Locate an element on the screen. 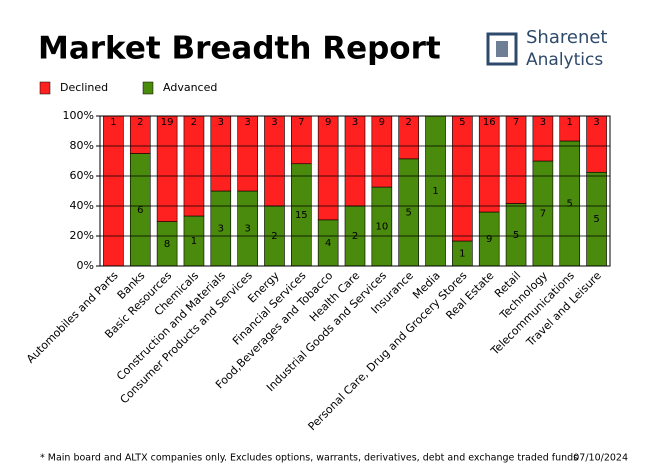 The height and width of the screenshot is (470, 655). x-tick-label: Automobiles and Parts is located at coordinates (72, 317).